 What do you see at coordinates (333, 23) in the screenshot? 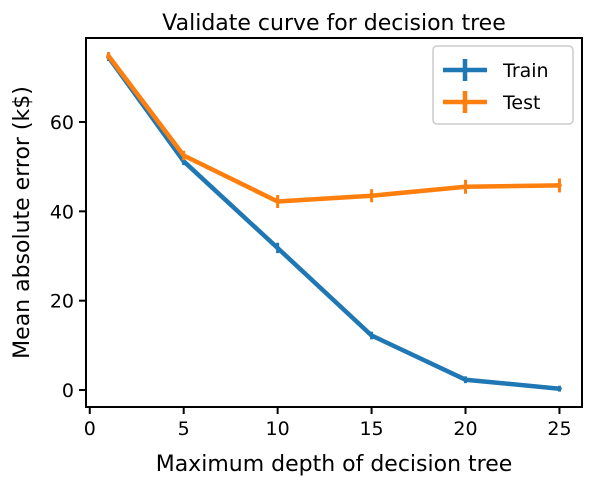
I see `chart-title: Validate curve for decision tree` at bounding box center [333, 23].